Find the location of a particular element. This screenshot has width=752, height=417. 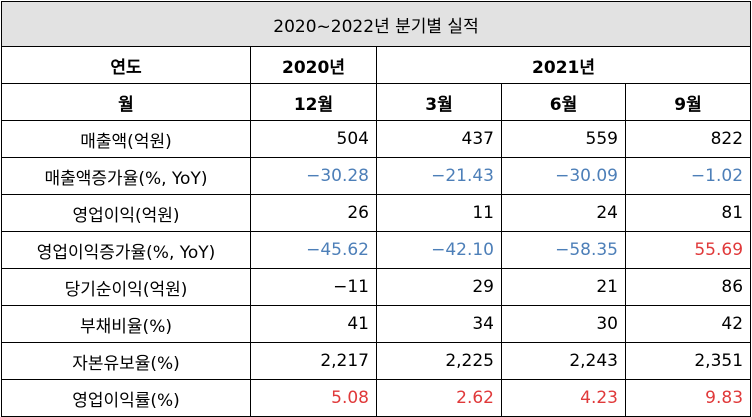

table-row: 영업이익률(%) 5.08 2.62 4.23 9.83 is located at coordinates (376, 398).